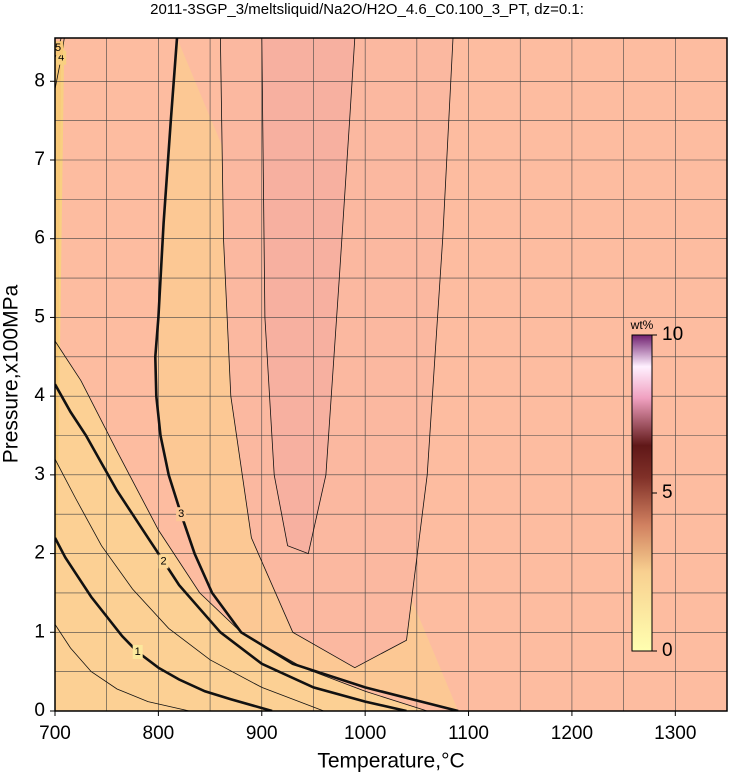  Describe the element at coordinates (39, 316) in the screenshot. I see `y-tick-label: 5` at that location.